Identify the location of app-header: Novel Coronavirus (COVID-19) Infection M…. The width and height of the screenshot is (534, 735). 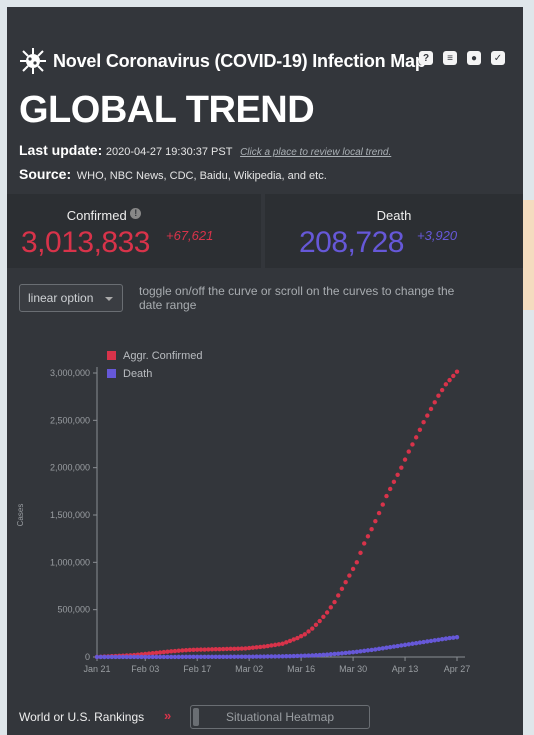
(264, 62).